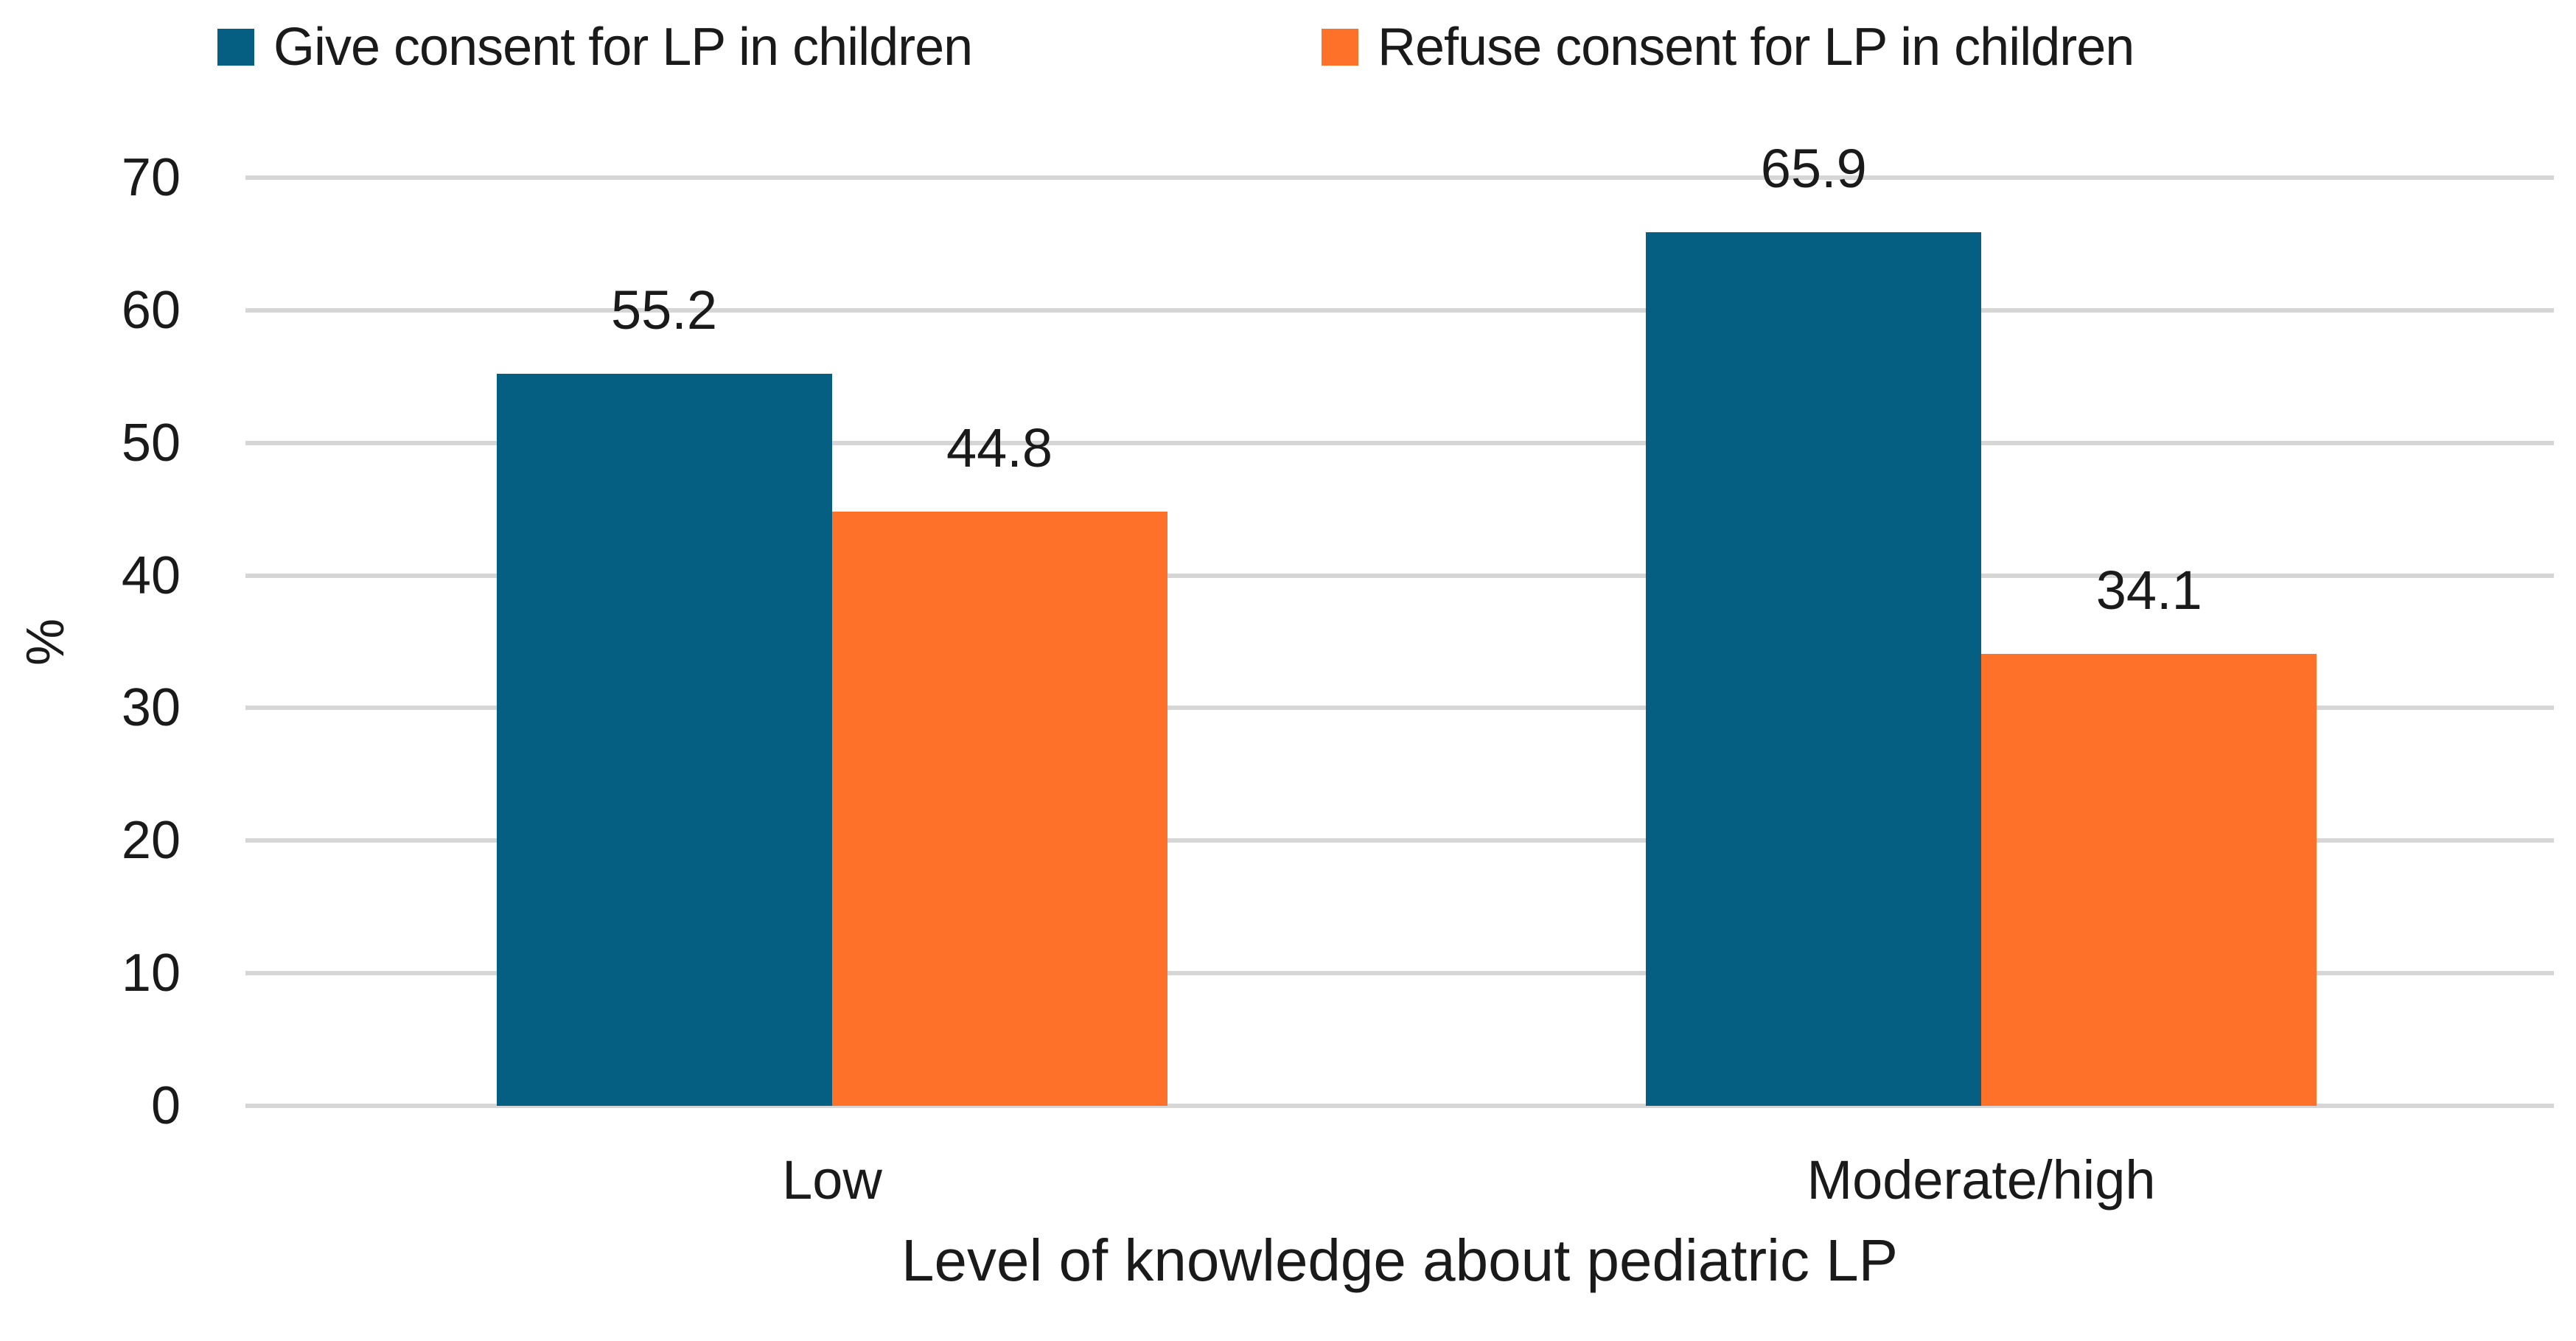 The height and width of the screenshot is (1341, 2576). I want to click on value-label-low-give: 55.2, so click(664, 310).